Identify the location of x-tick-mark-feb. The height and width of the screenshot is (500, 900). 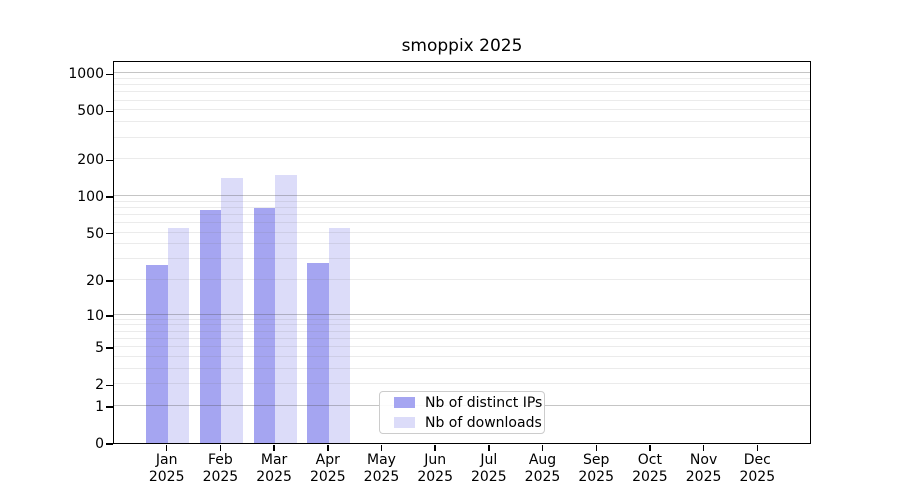
(220, 448).